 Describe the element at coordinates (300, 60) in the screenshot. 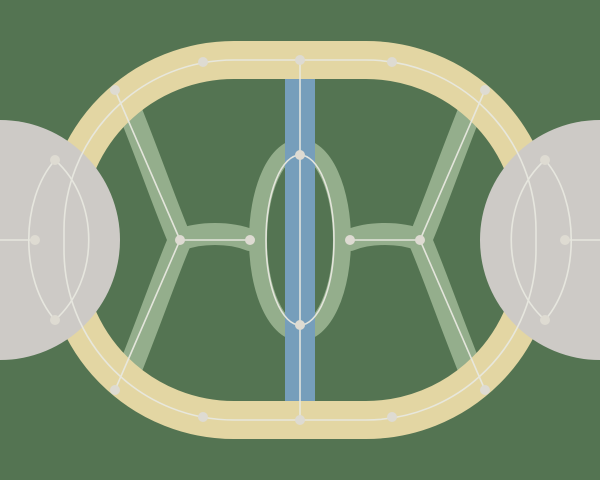

I see `node-top-center` at that location.